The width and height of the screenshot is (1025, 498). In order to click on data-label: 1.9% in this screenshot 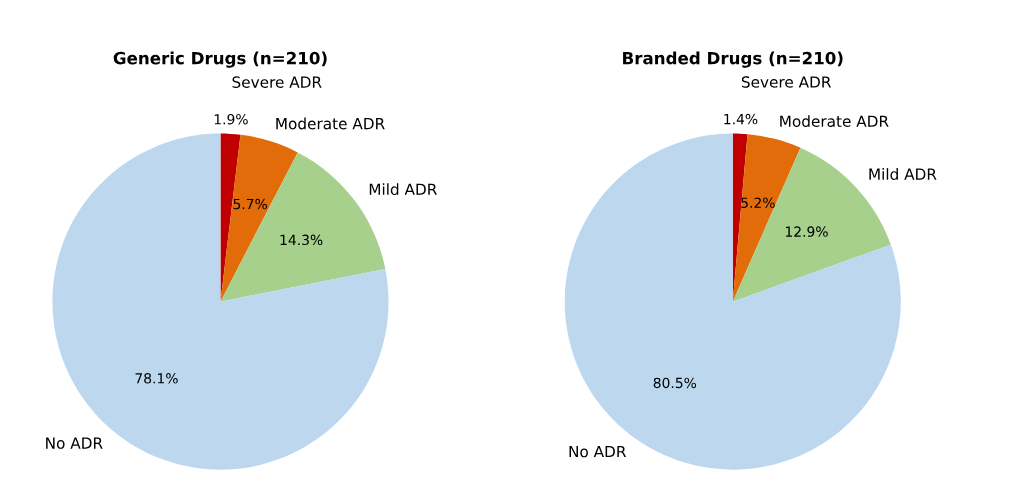, I will do `click(231, 119)`.